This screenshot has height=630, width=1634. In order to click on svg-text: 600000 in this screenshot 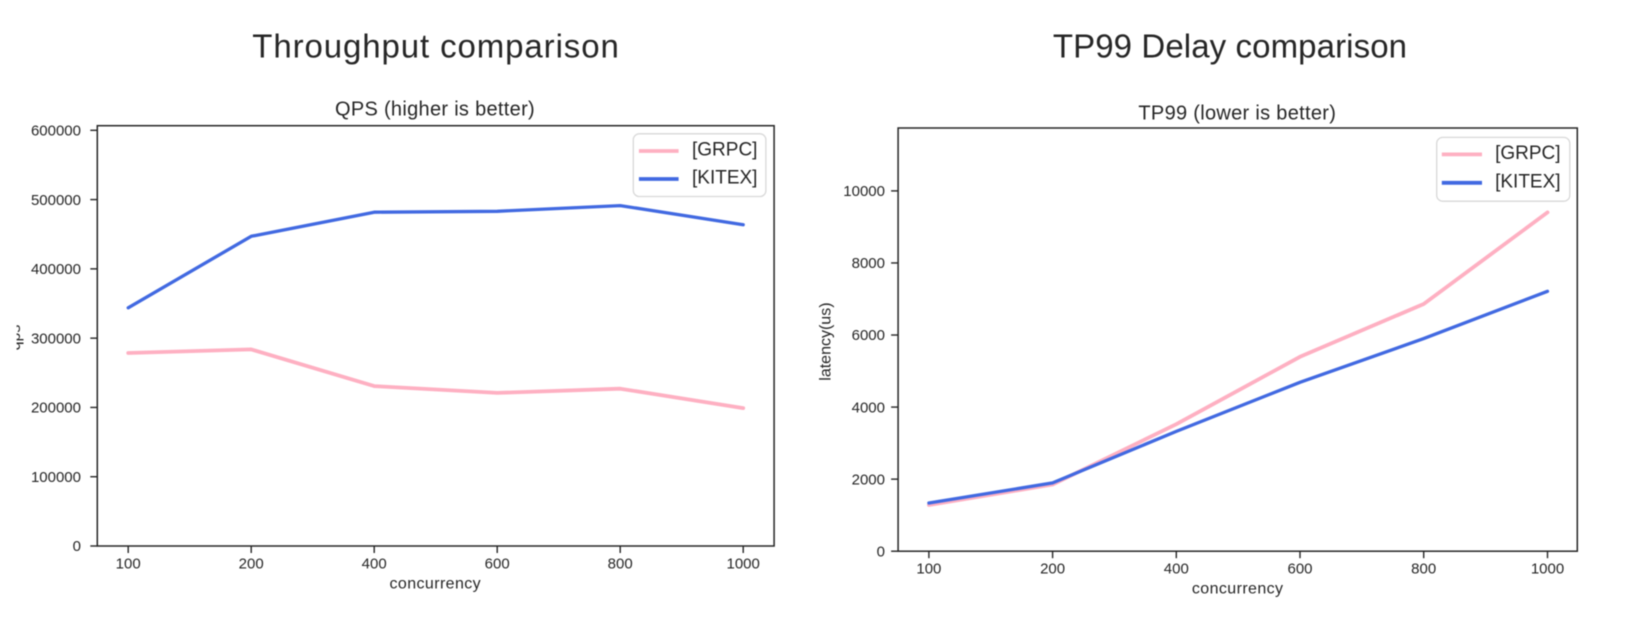, I will do `click(56, 131)`.